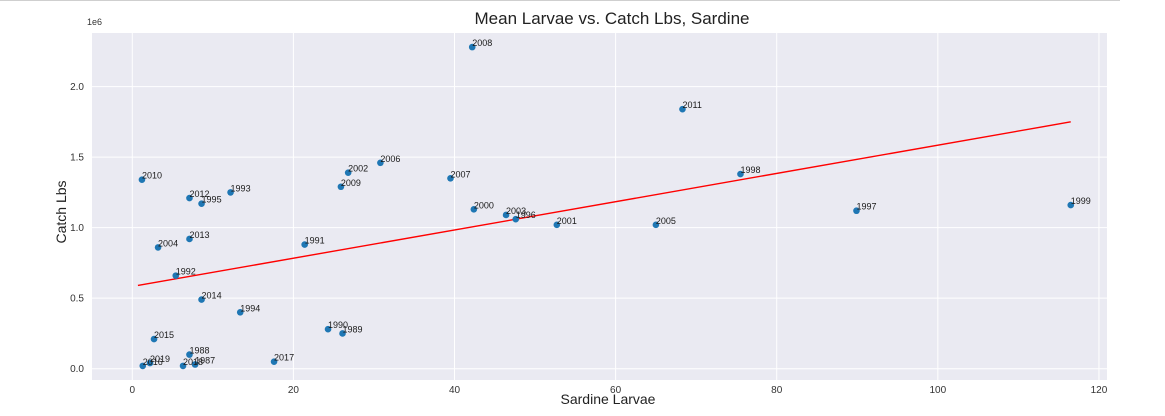 The width and height of the screenshot is (1165, 416). What do you see at coordinates (390, 159) in the screenshot?
I see `point-label: 2006` at bounding box center [390, 159].